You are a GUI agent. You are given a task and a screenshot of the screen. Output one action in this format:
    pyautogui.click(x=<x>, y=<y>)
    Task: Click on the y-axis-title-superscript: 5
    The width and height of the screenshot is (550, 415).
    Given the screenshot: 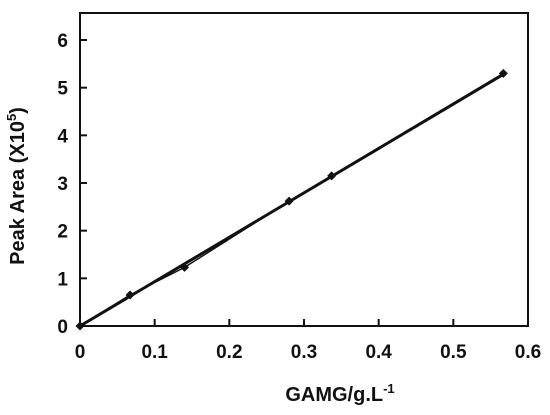 What is the action you would take?
    pyautogui.click(x=11, y=117)
    